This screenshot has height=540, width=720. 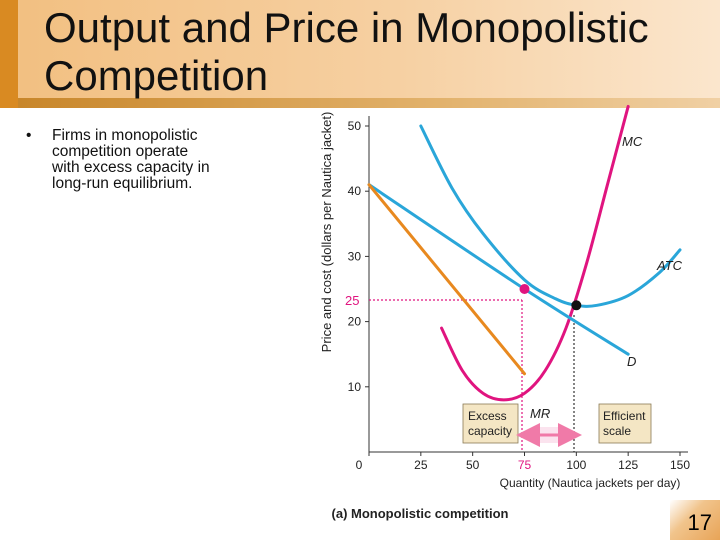 I want to click on efficient-scale-box, so click(x=625, y=423).